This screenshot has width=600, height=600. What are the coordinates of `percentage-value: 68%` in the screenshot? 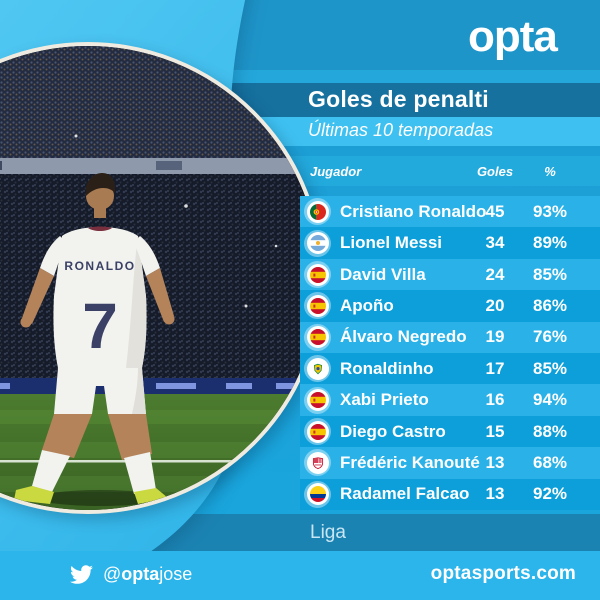 It's located at (550, 462).